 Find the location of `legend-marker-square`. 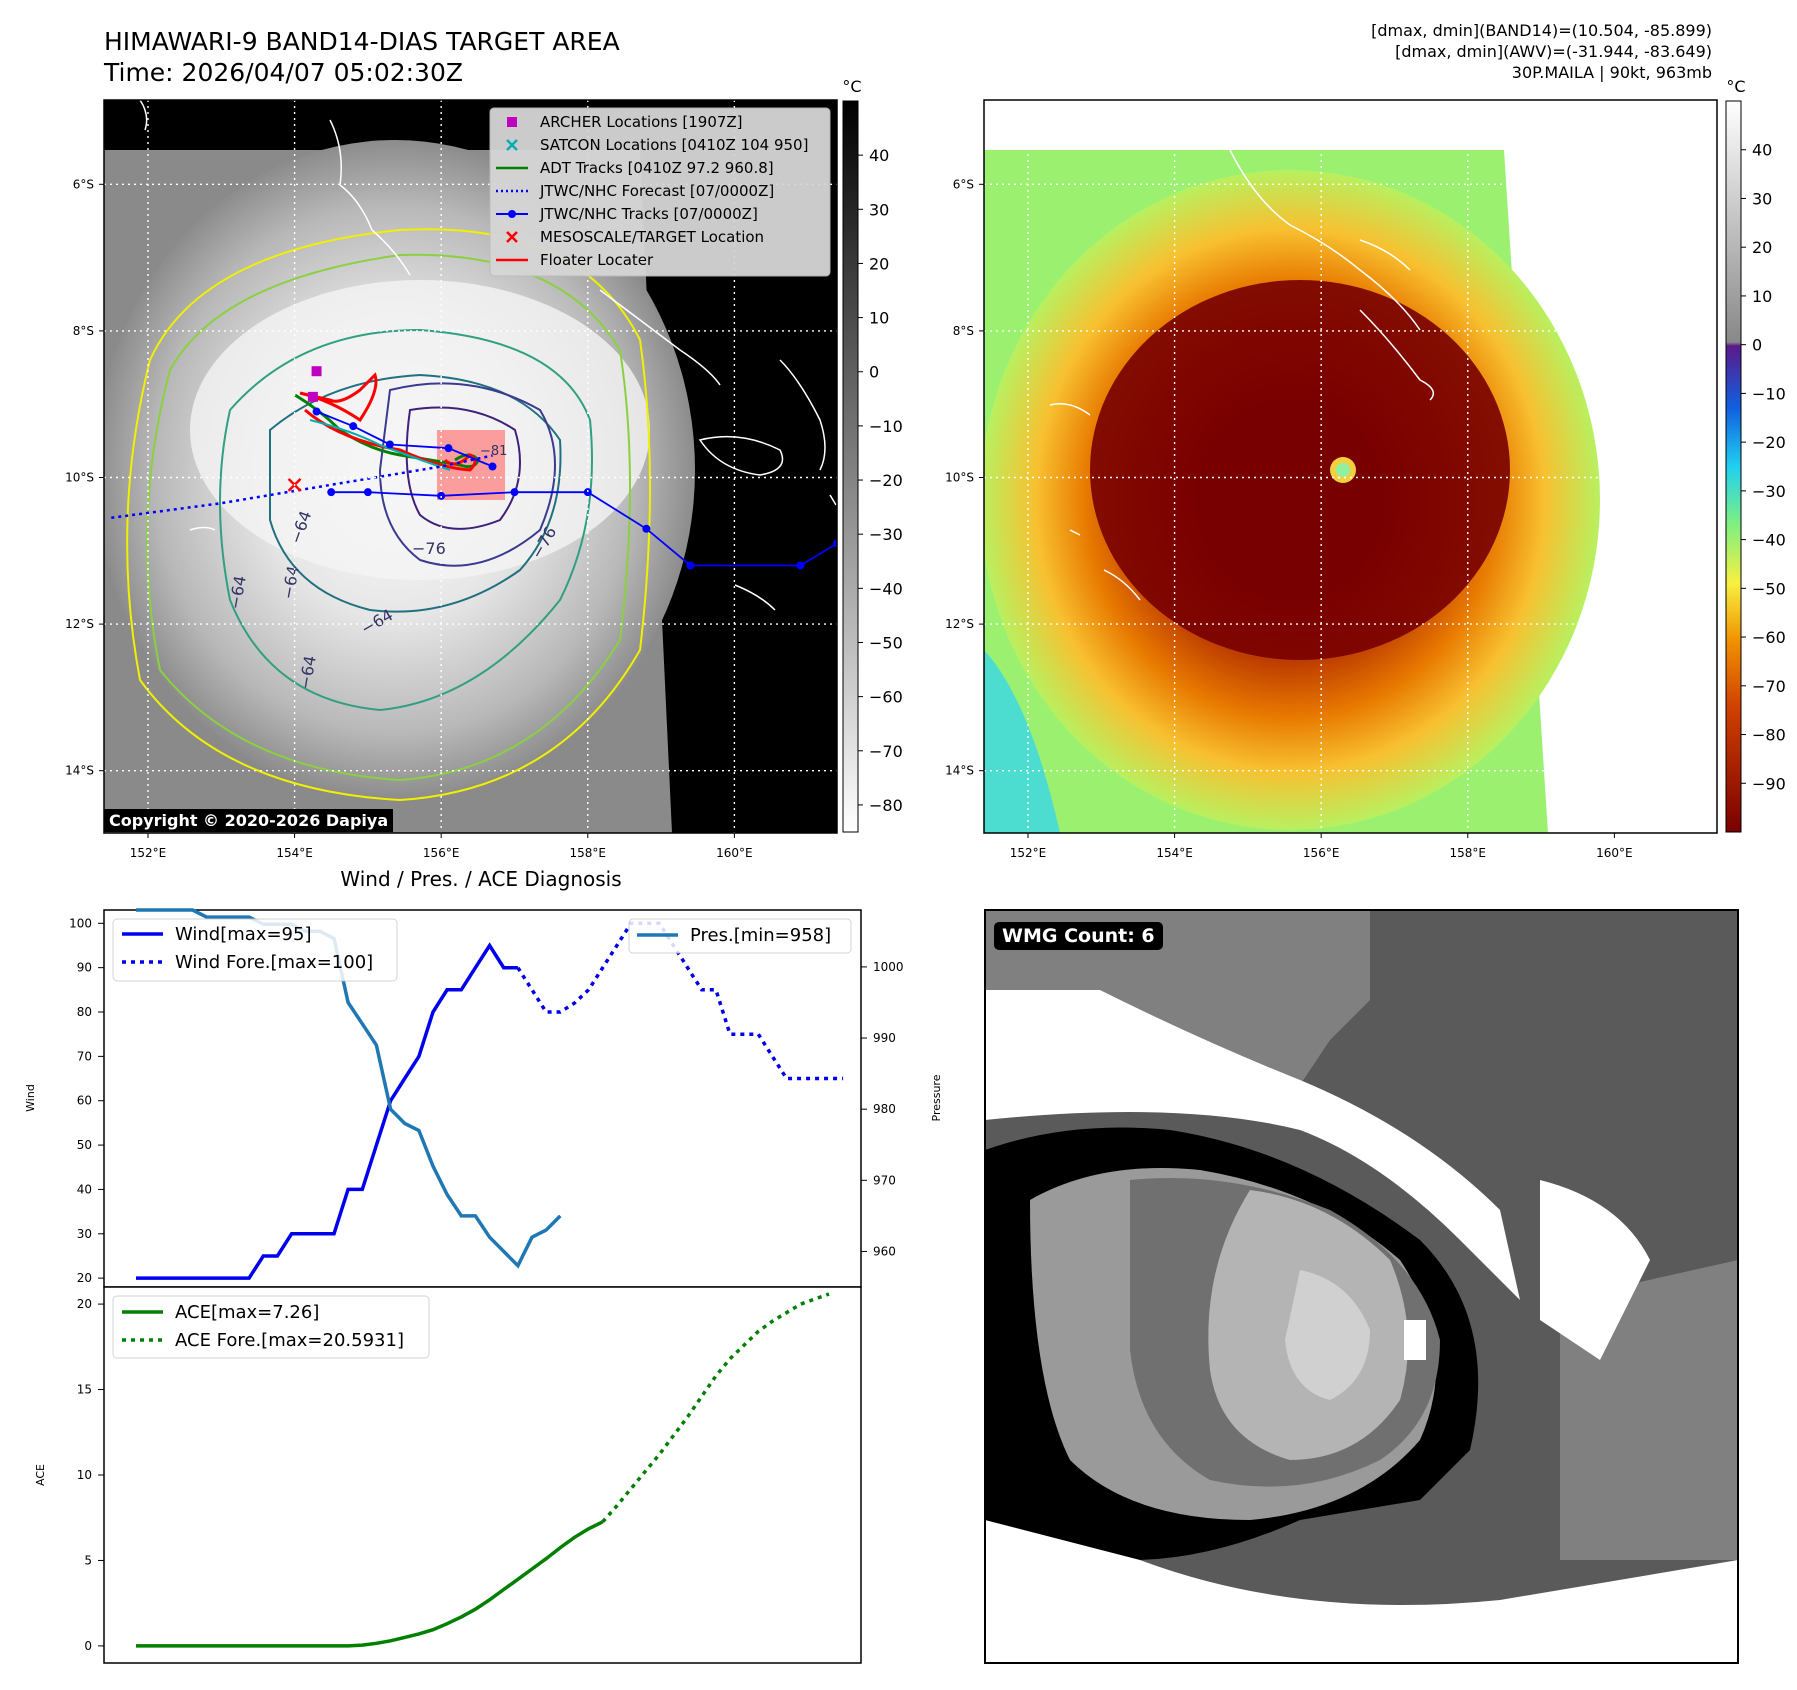

legend-marker-square is located at coordinates (512, 122).